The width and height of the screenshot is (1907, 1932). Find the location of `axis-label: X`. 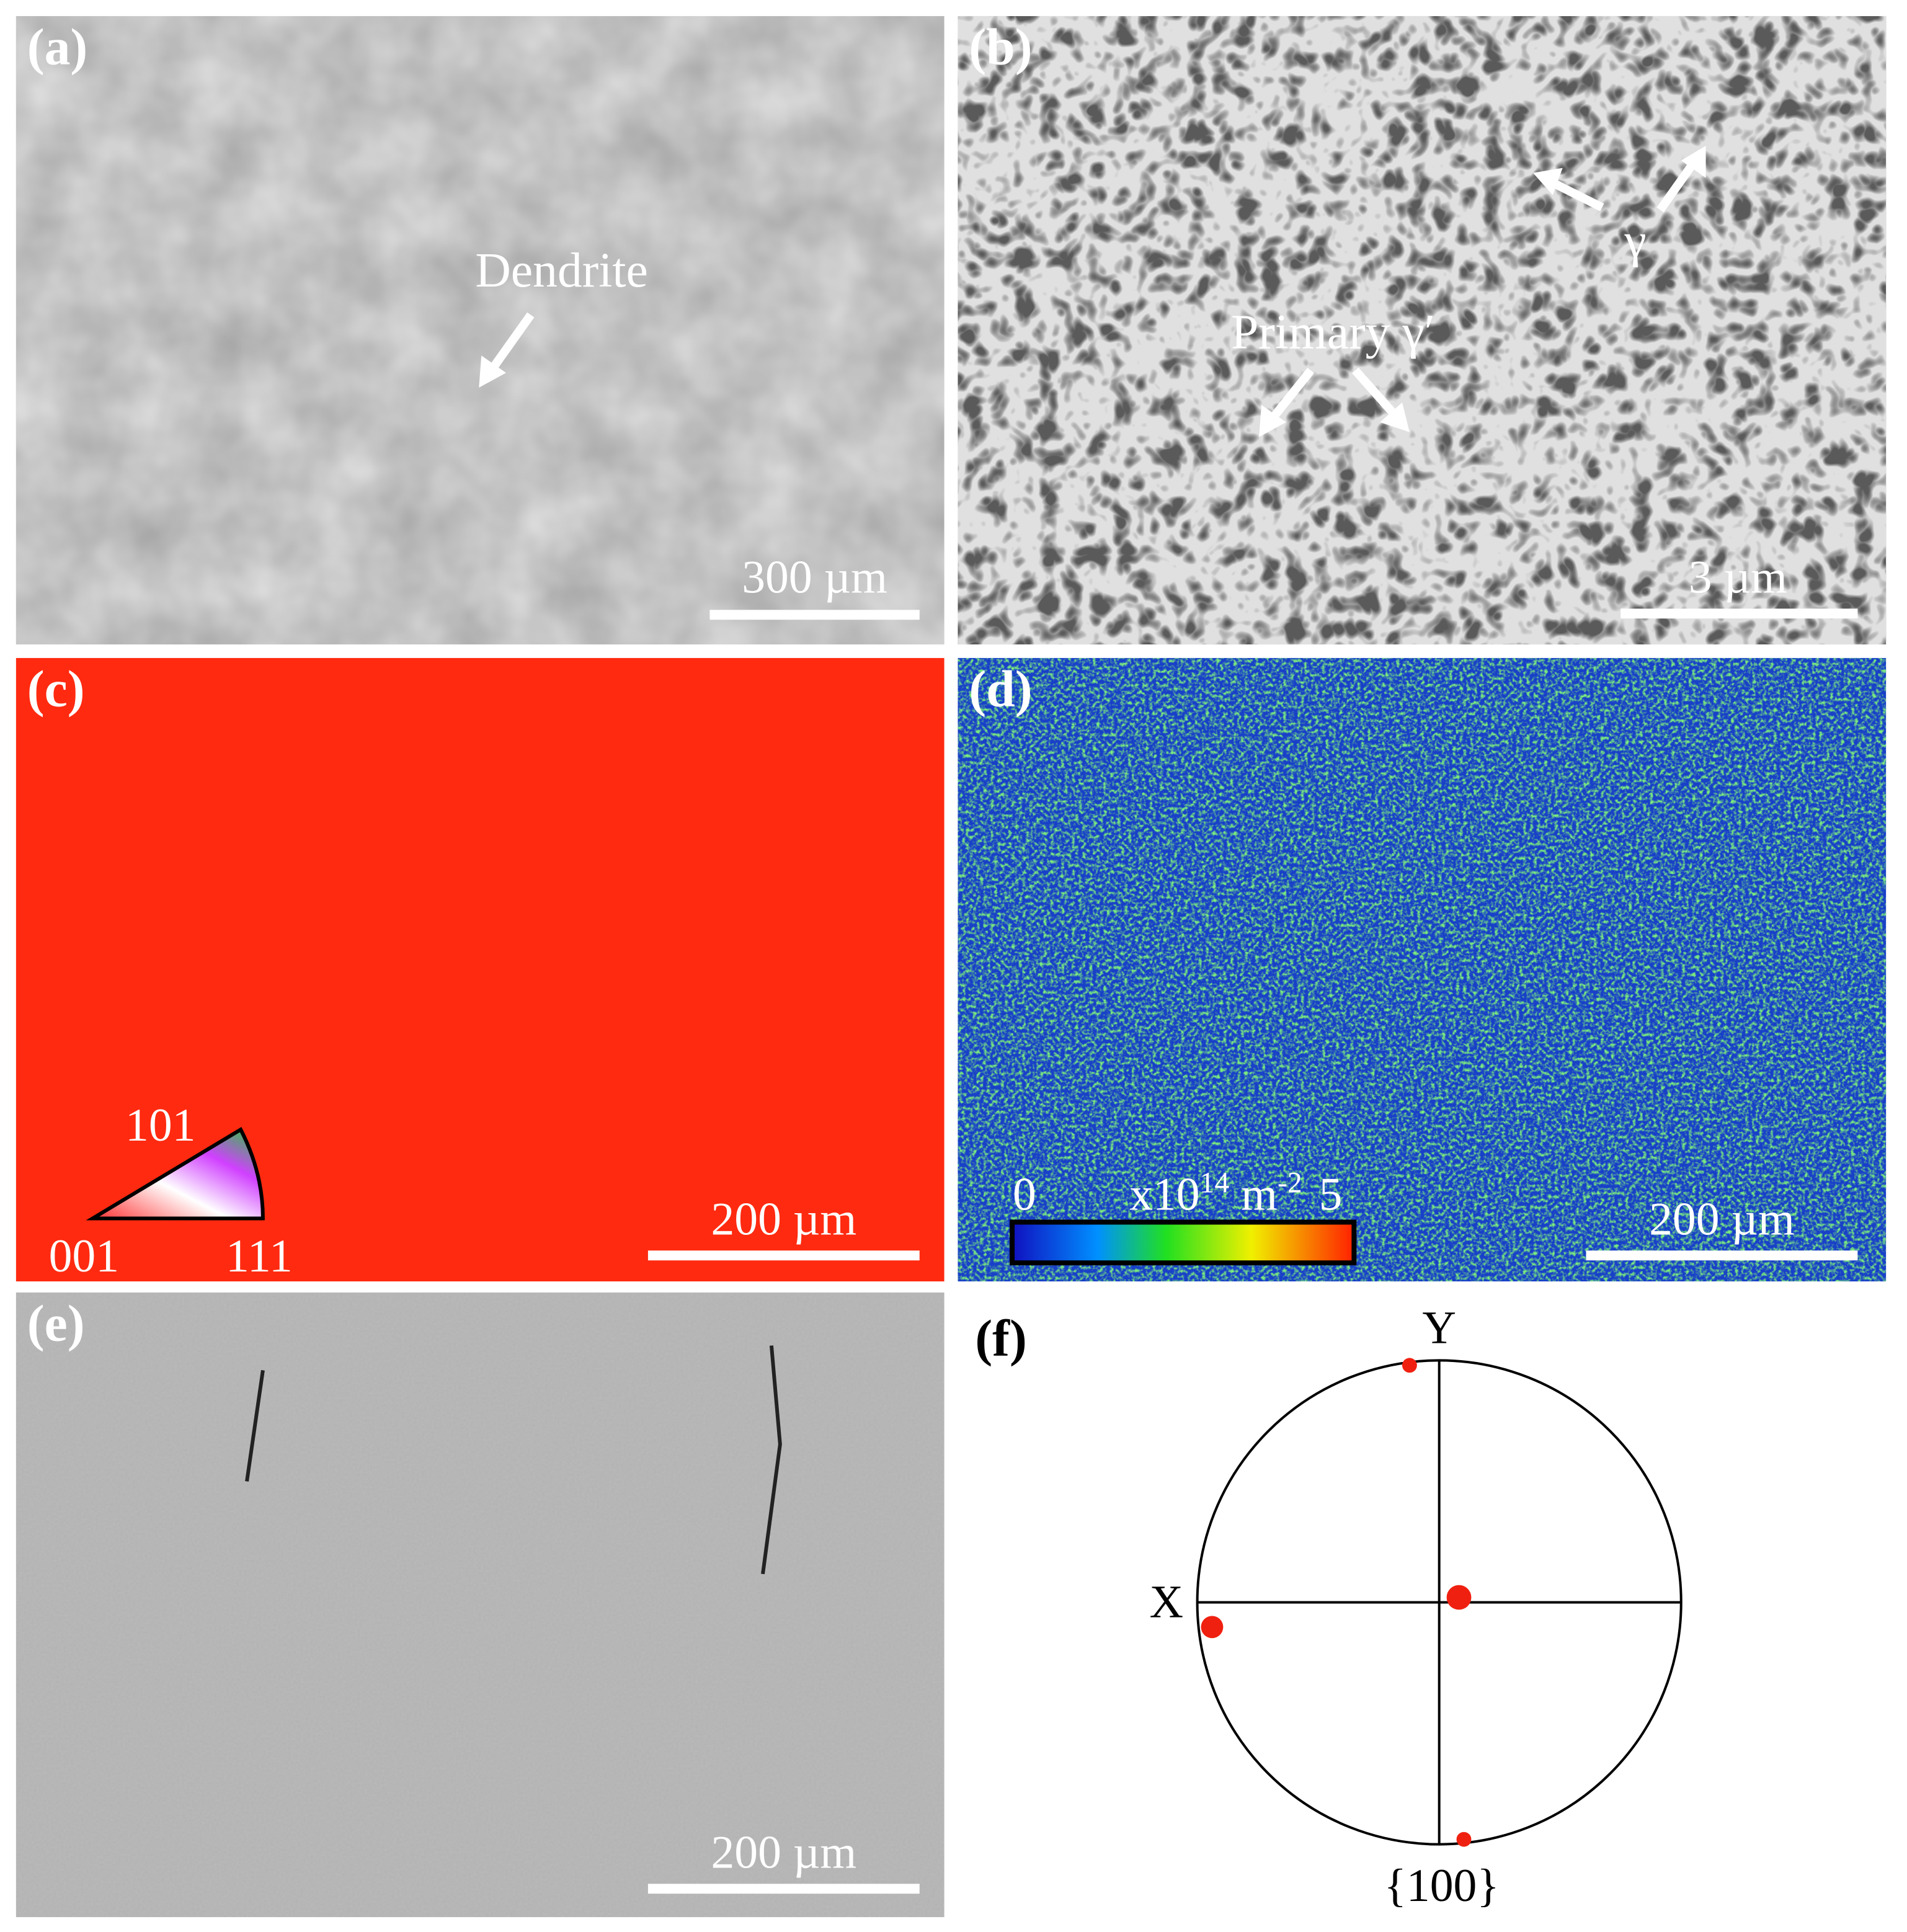

axis-label: X is located at coordinates (1167, 1602).